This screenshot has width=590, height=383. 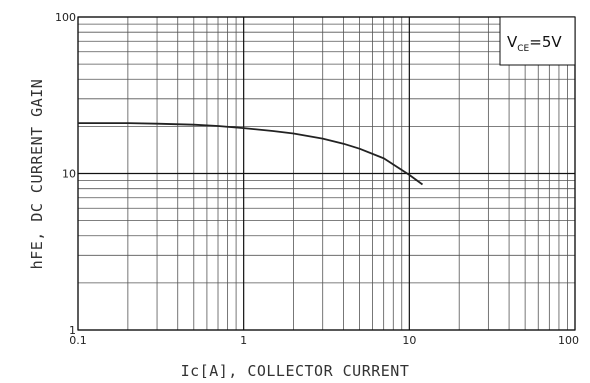 I want to click on y-tick-label: 1, so click(x=72, y=330).